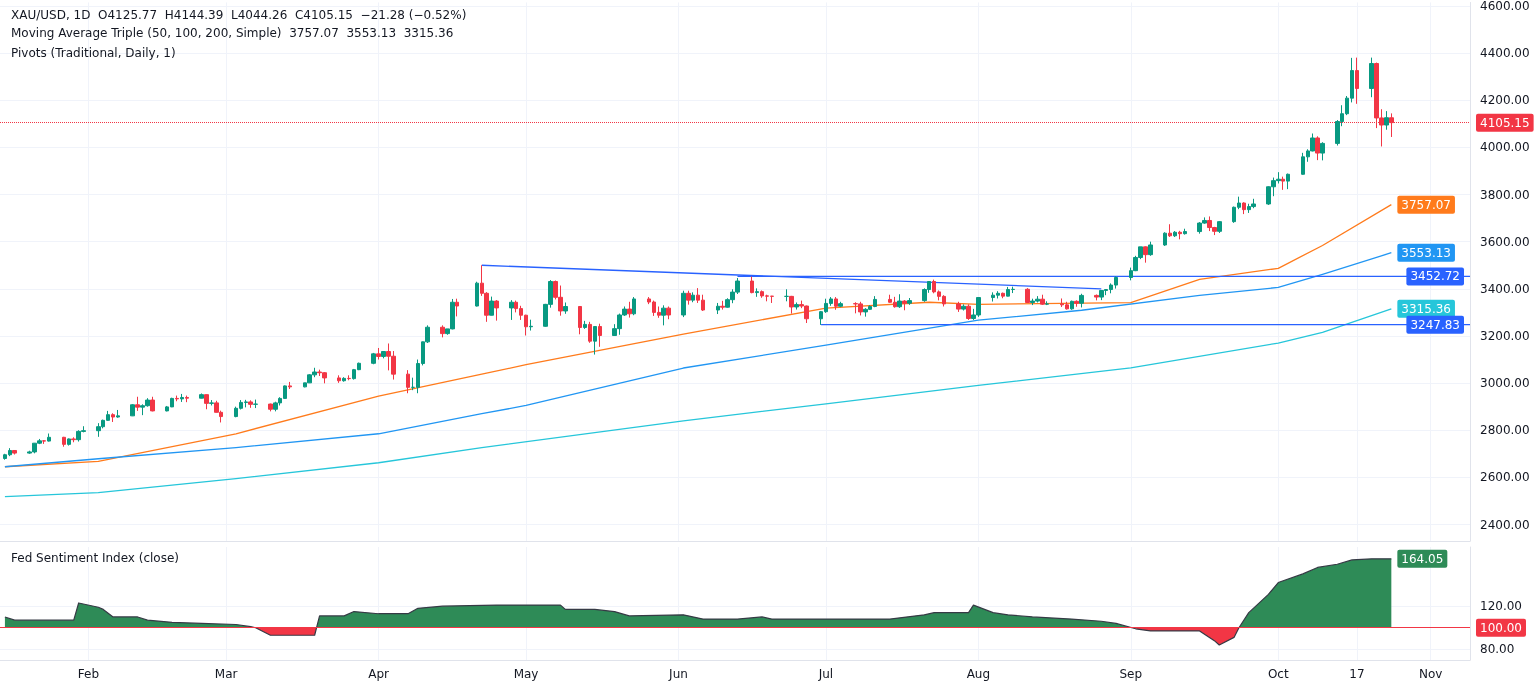 This screenshot has width=1536, height=682. Describe the element at coordinates (1505, 241) in the screenshot. I see `y-tick-label: 3600.00` at that location.